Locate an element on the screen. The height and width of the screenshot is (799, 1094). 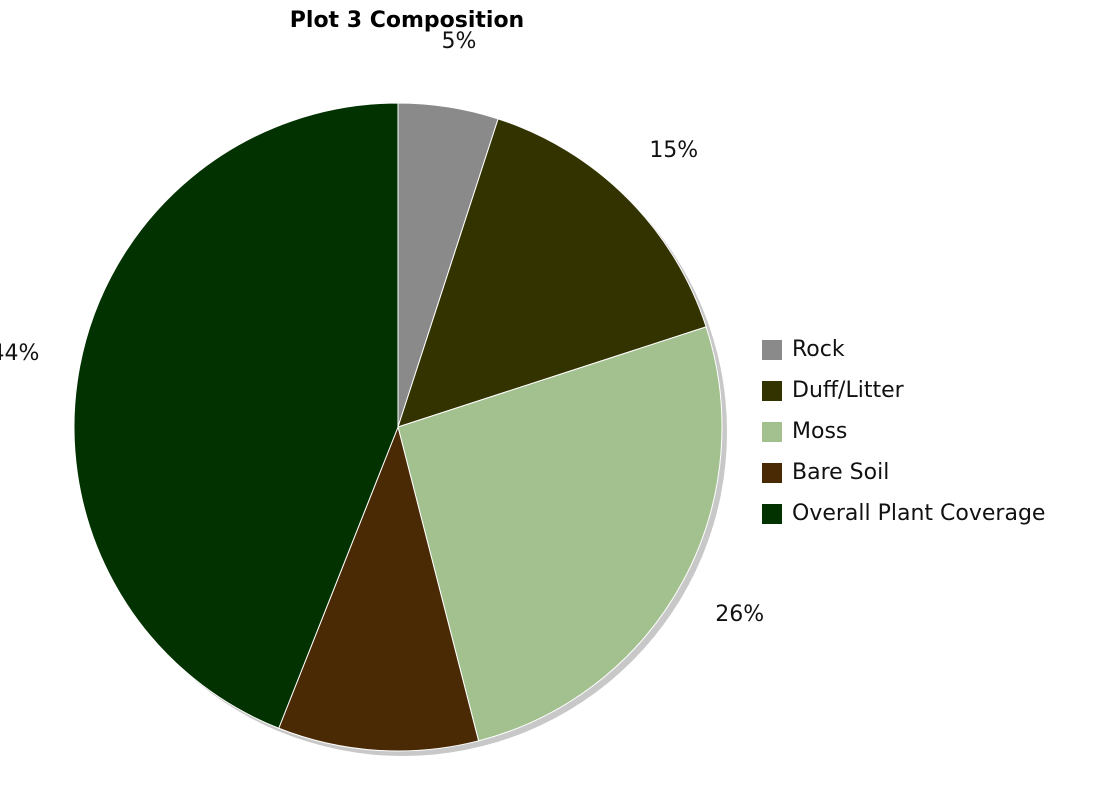
data-label-moss: 26% is located at coordinates (739, 614).